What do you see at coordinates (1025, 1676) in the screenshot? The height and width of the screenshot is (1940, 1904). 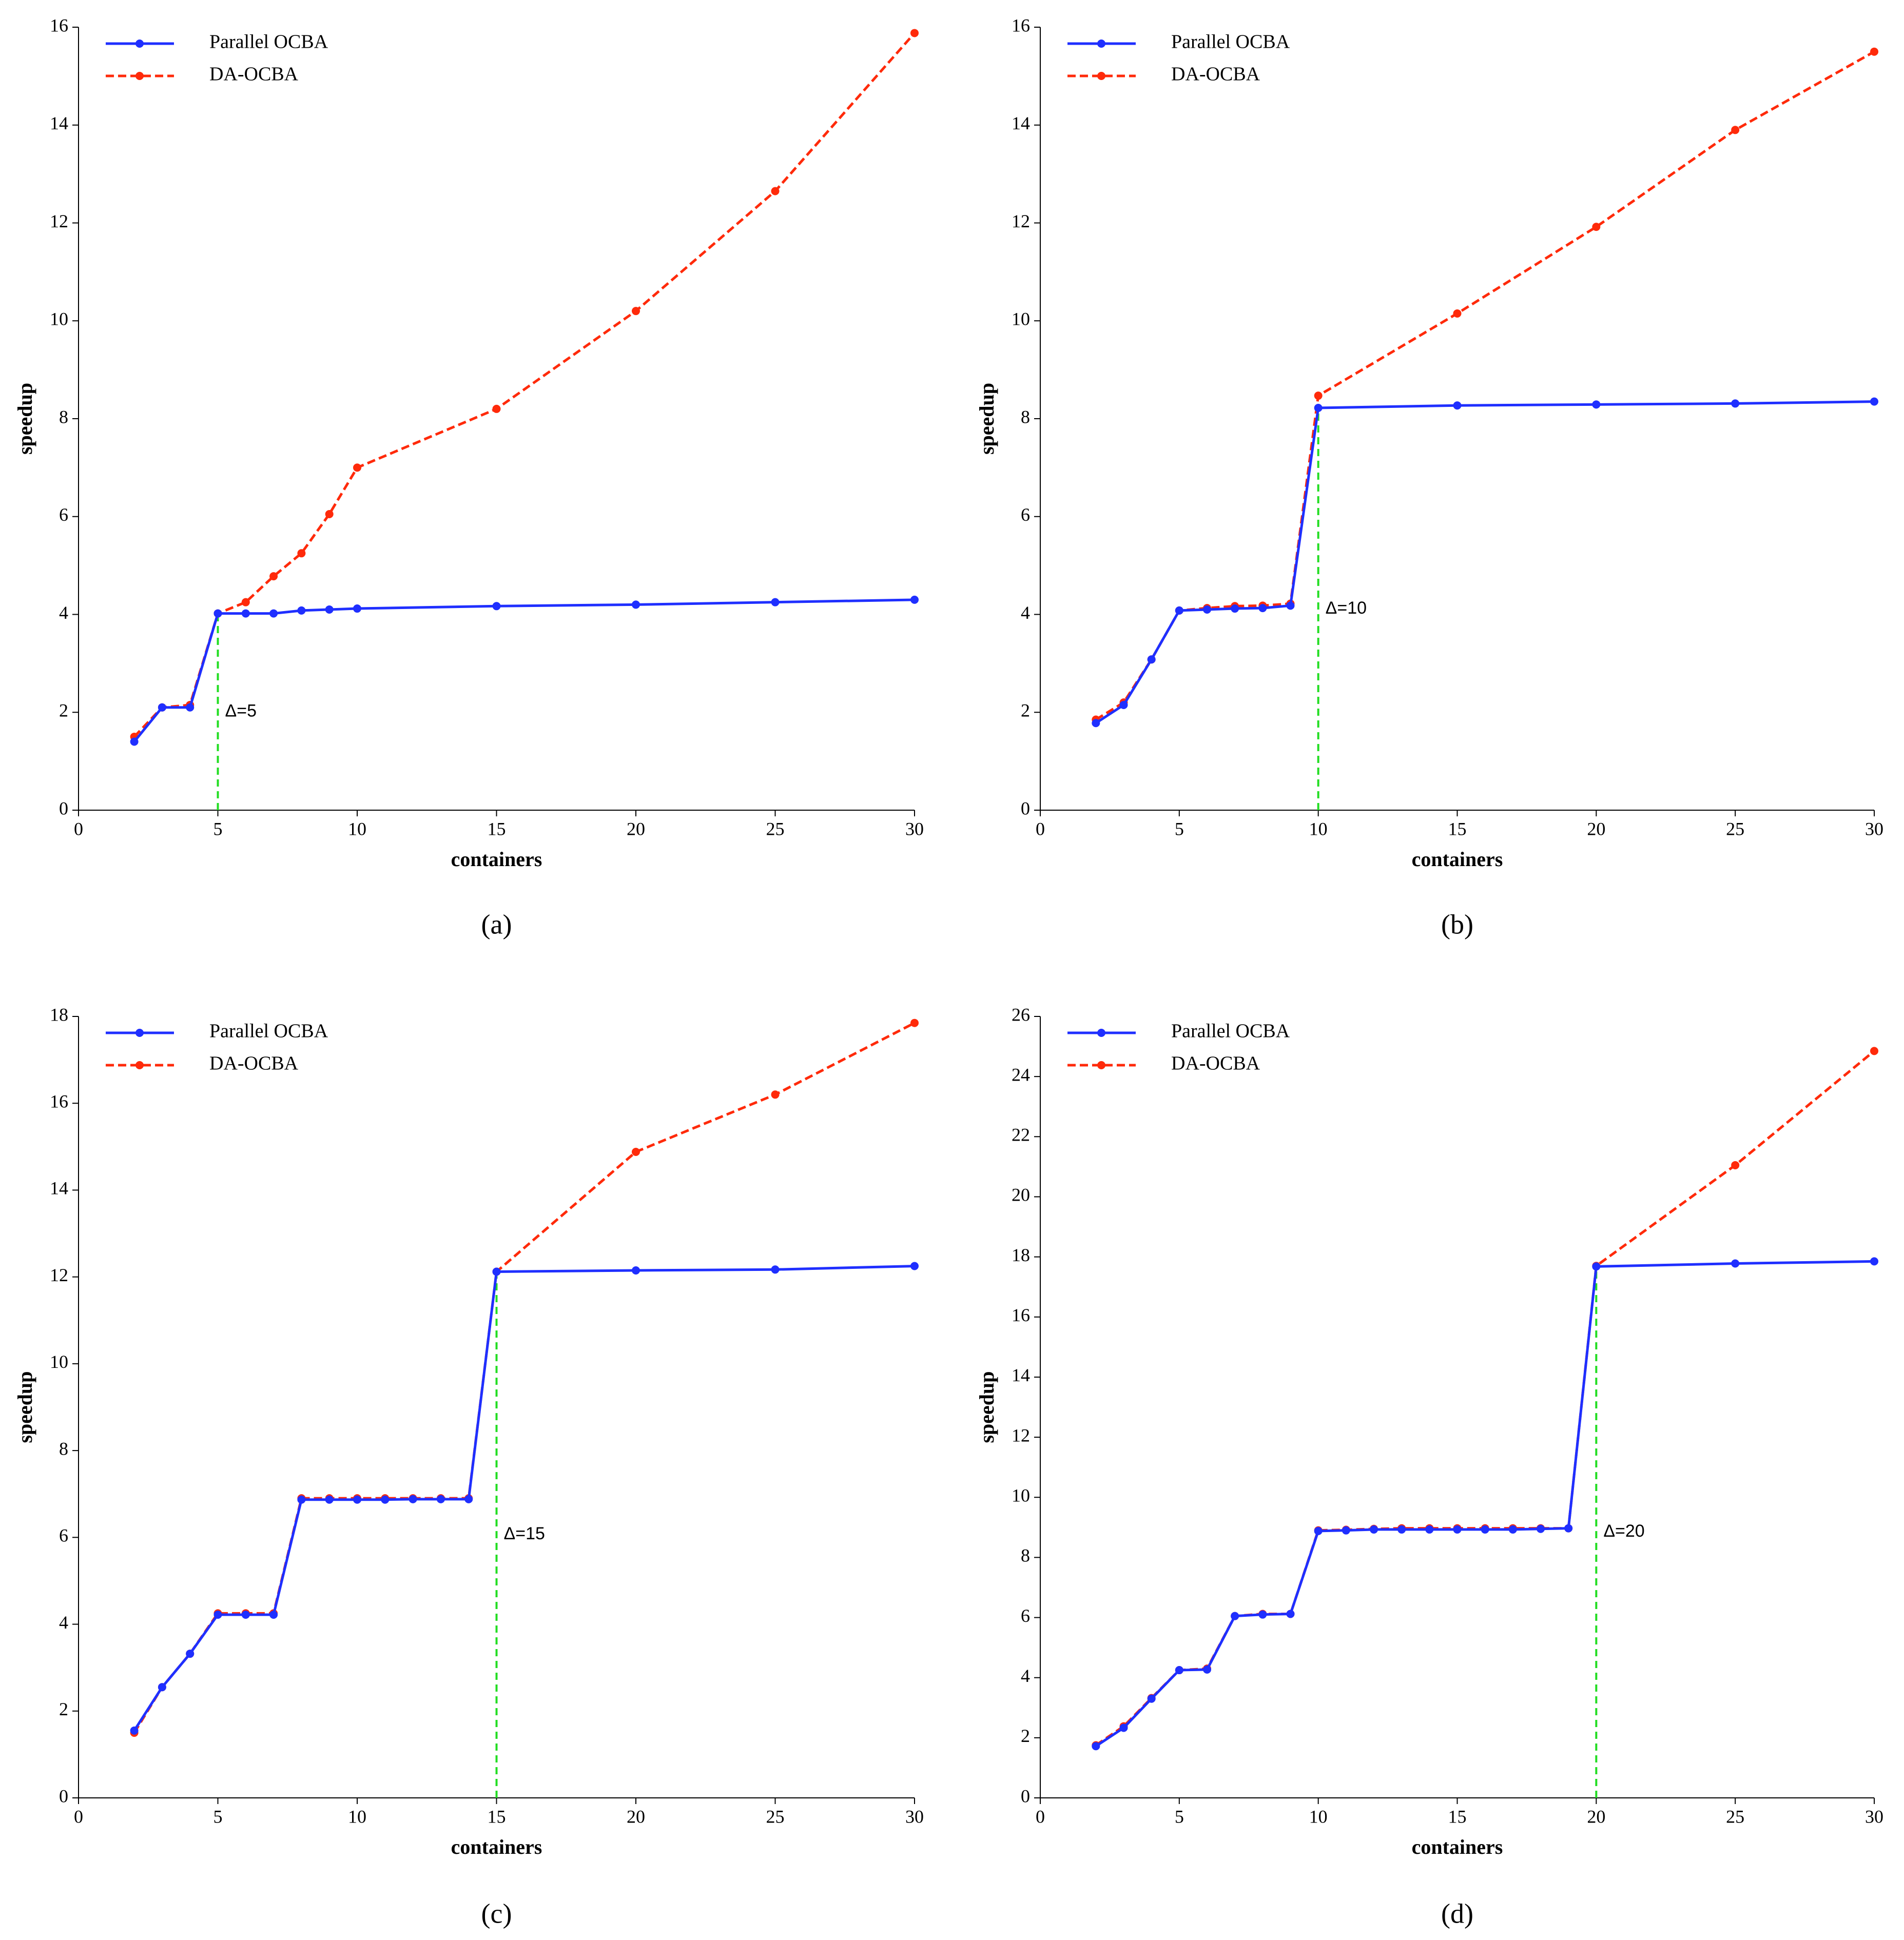 I see `y-tick-label: 4` at bounding box center [1025, 1676].